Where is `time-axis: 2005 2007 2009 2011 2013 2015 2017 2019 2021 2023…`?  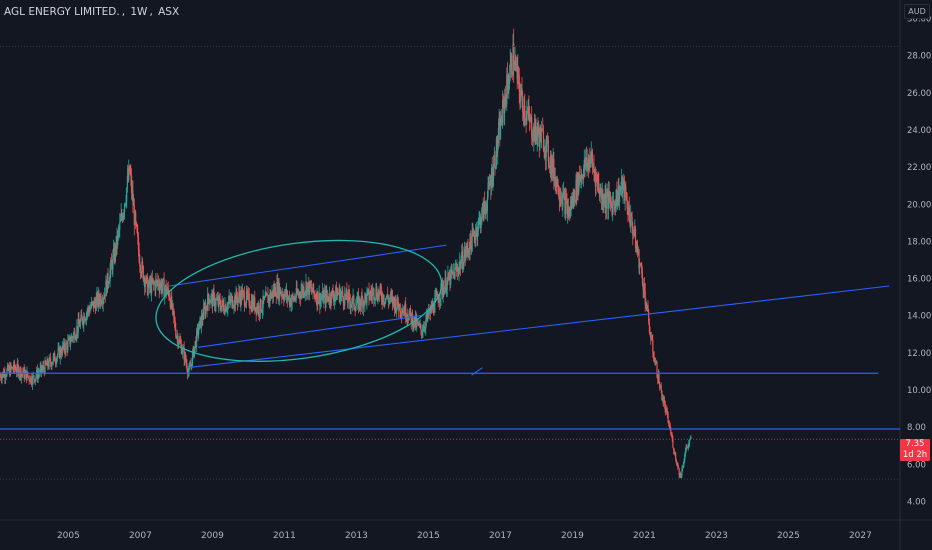
time-axis: 2005 2007 2009 2011 2013 2015 2017 2019 2021 2023… is located at coordinates (464, 536).